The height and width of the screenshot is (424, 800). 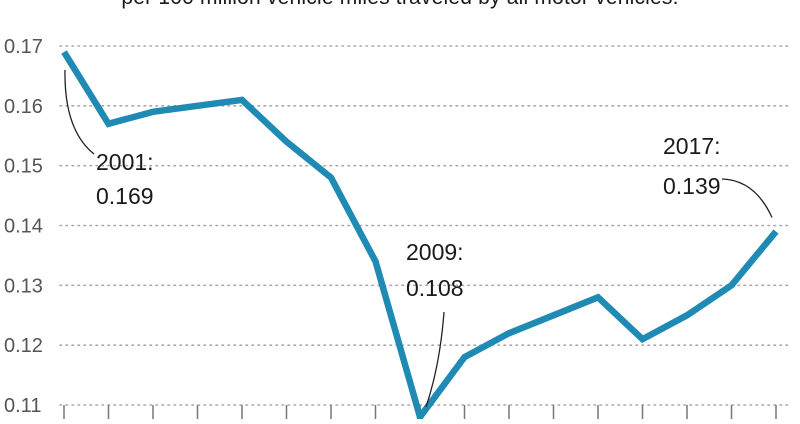 I want to click on annotation-year: 2009:, so click(x=435, y=252).